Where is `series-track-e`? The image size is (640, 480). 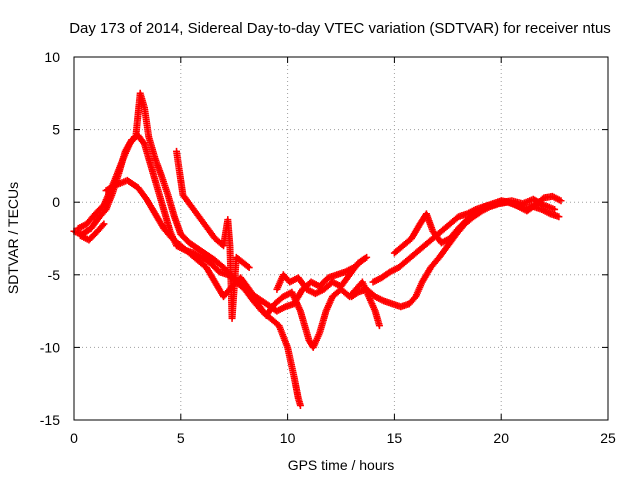
series-track-e is located at coordinates (455, 254).